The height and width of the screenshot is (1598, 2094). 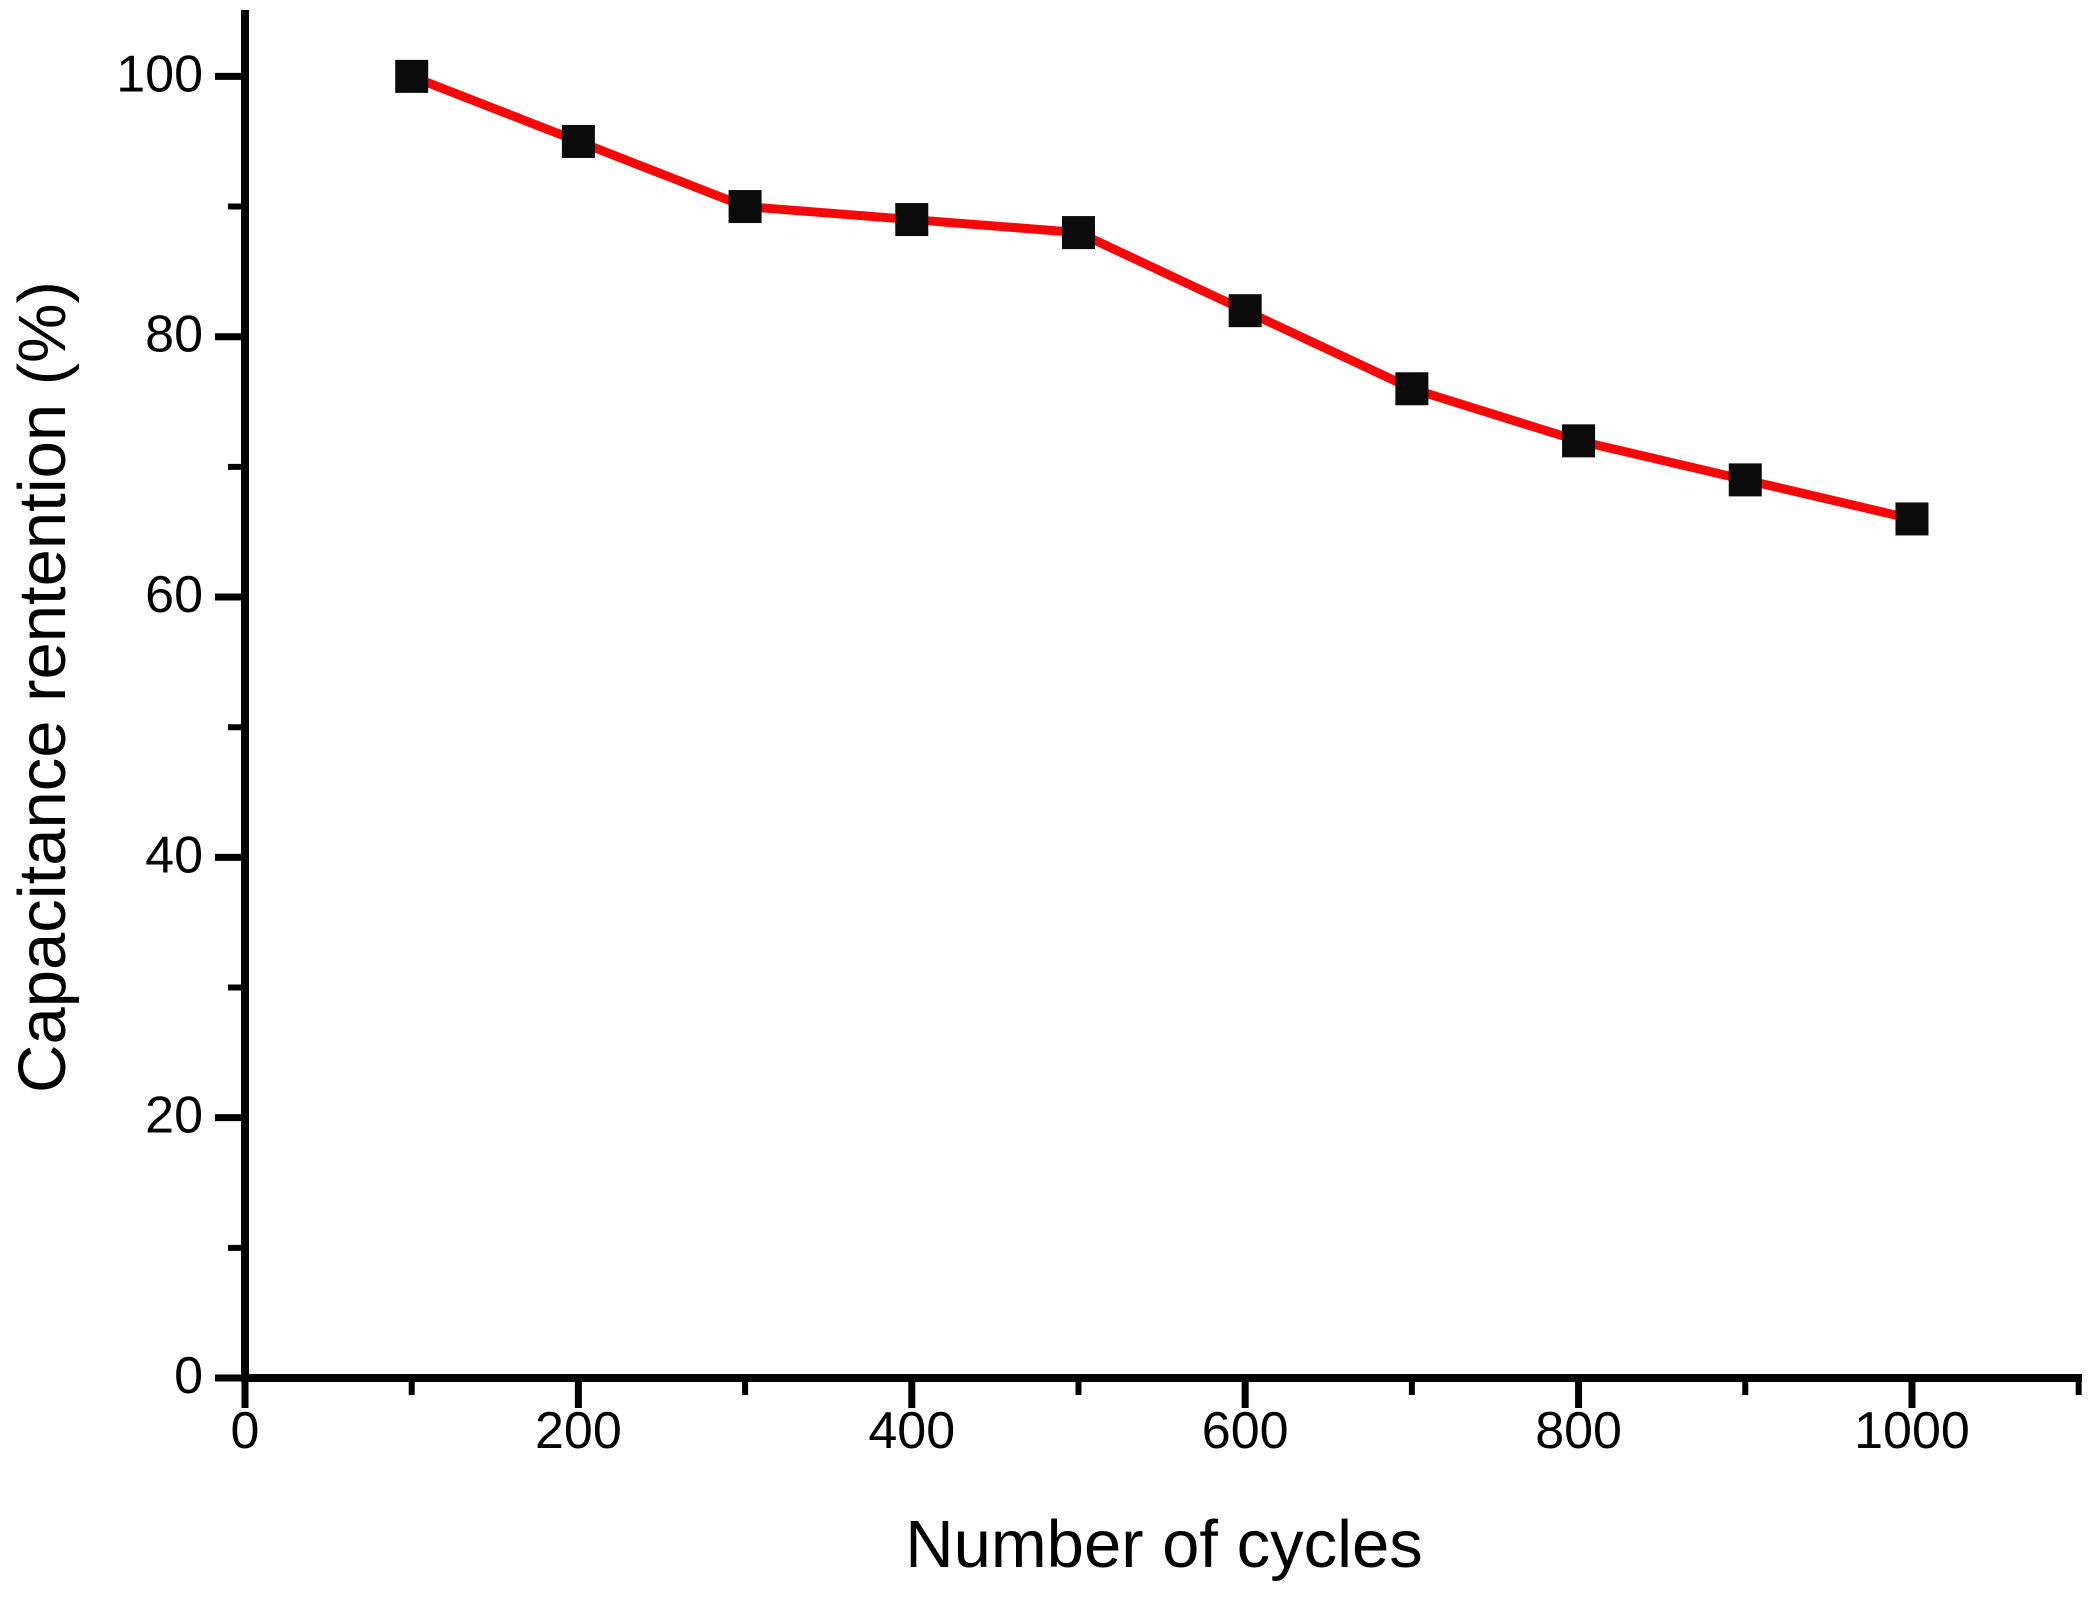 I want to click on x-tick-label: 400, so click(x=911, y=1431).